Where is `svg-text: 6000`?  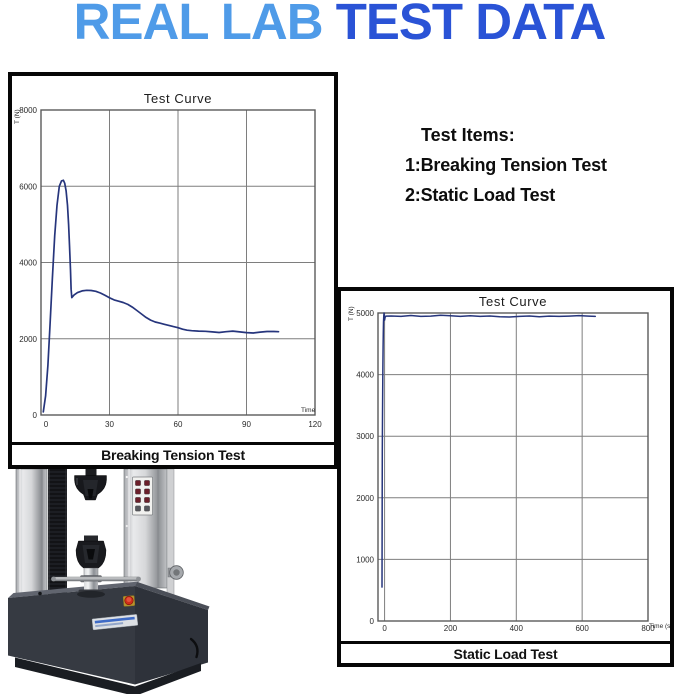 svg-text: 6000 is located at coordinates (28, 186).